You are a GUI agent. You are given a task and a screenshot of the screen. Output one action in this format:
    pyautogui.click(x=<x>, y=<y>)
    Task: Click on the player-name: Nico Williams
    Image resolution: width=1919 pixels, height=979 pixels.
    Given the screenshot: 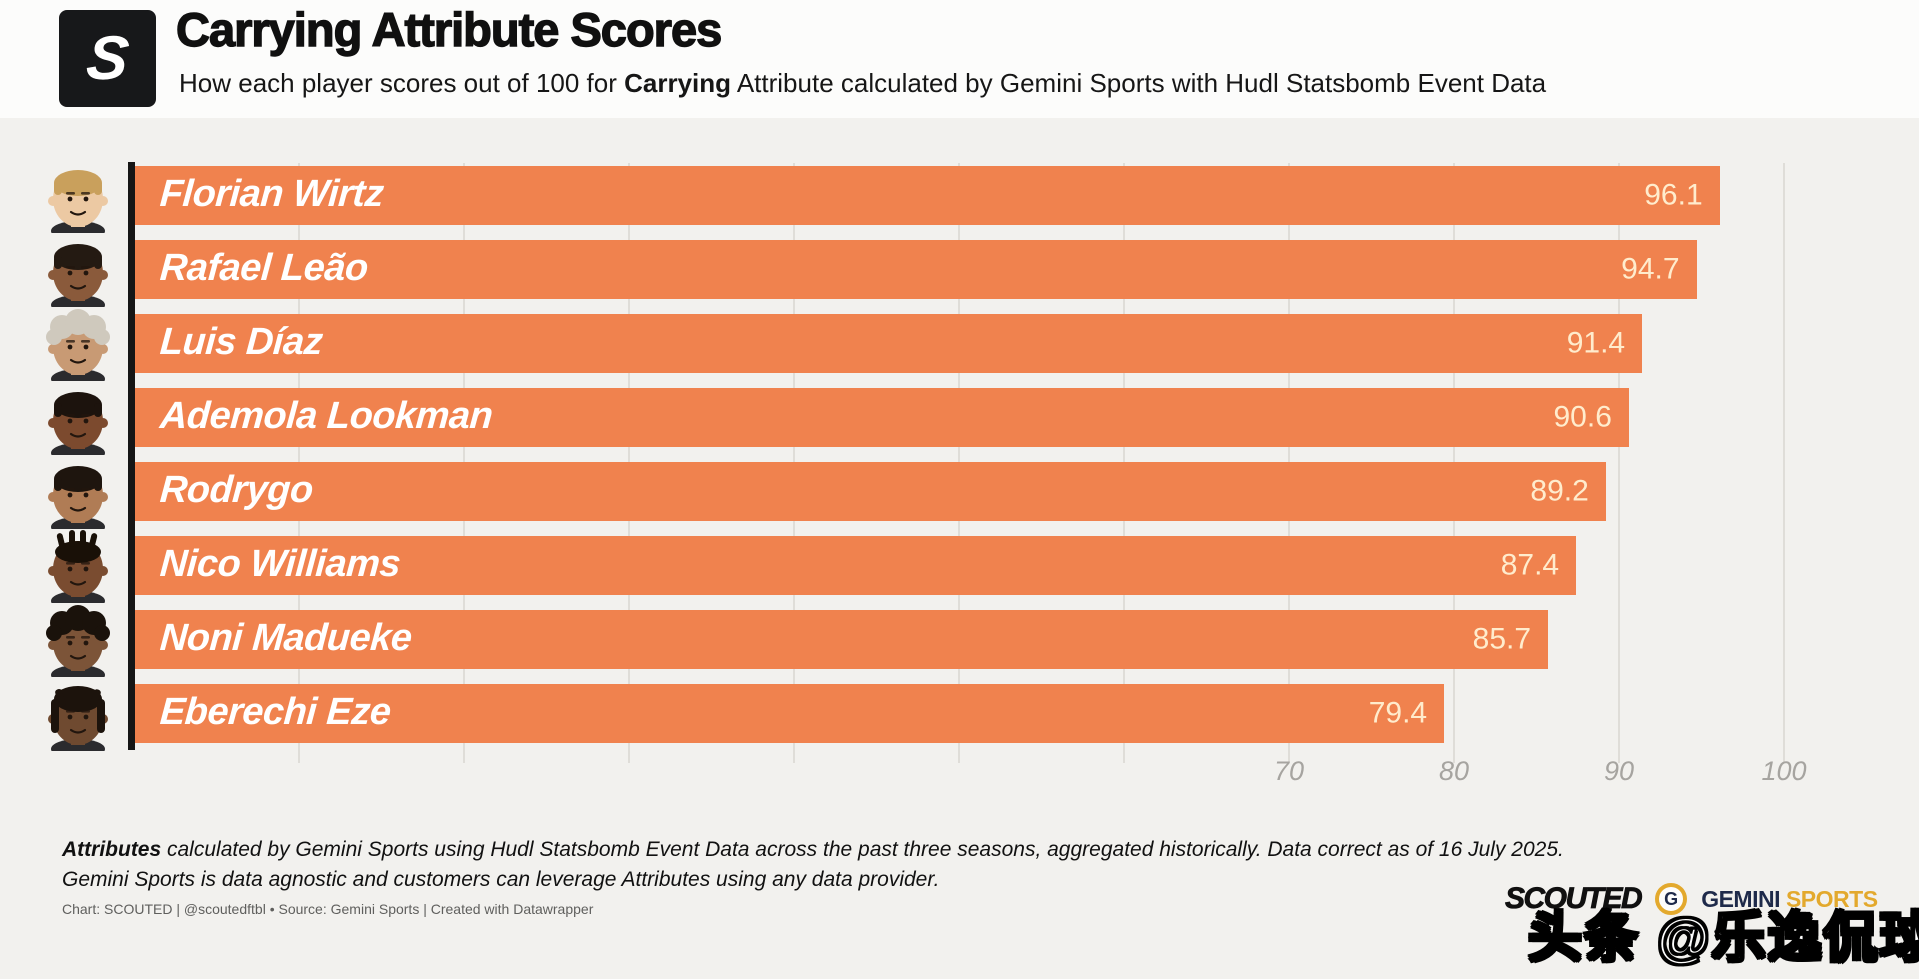 What is the action you would take?
    pyautogui.click(x=280, y=563)
    